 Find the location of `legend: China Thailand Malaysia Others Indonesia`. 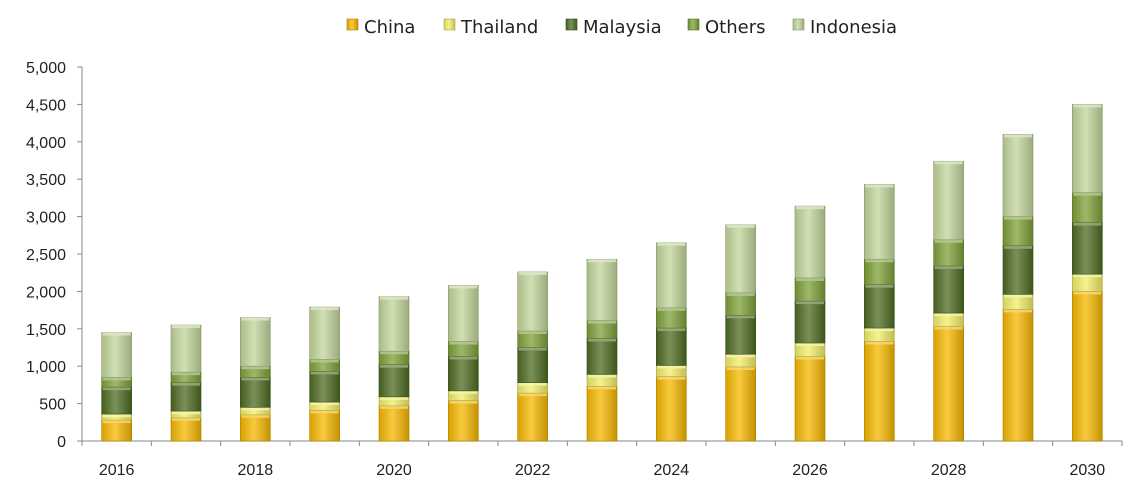

legend: China Thailand Malaysia Others Indonesia is located at coordinates (621, 27).